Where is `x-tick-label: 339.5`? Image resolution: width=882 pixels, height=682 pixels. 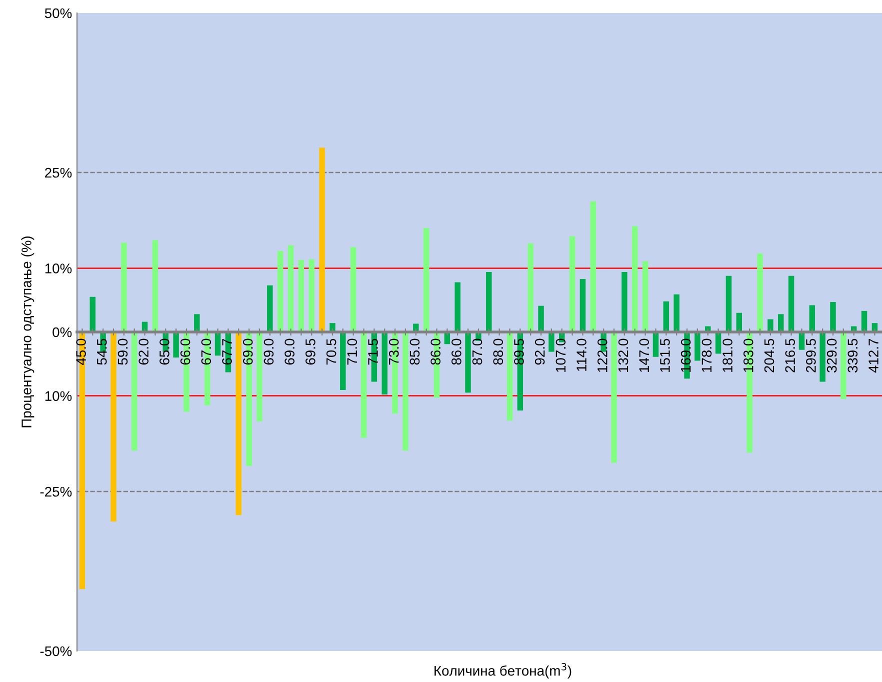 x-tick-label: 339.5 is located at coordinates (853, 355).